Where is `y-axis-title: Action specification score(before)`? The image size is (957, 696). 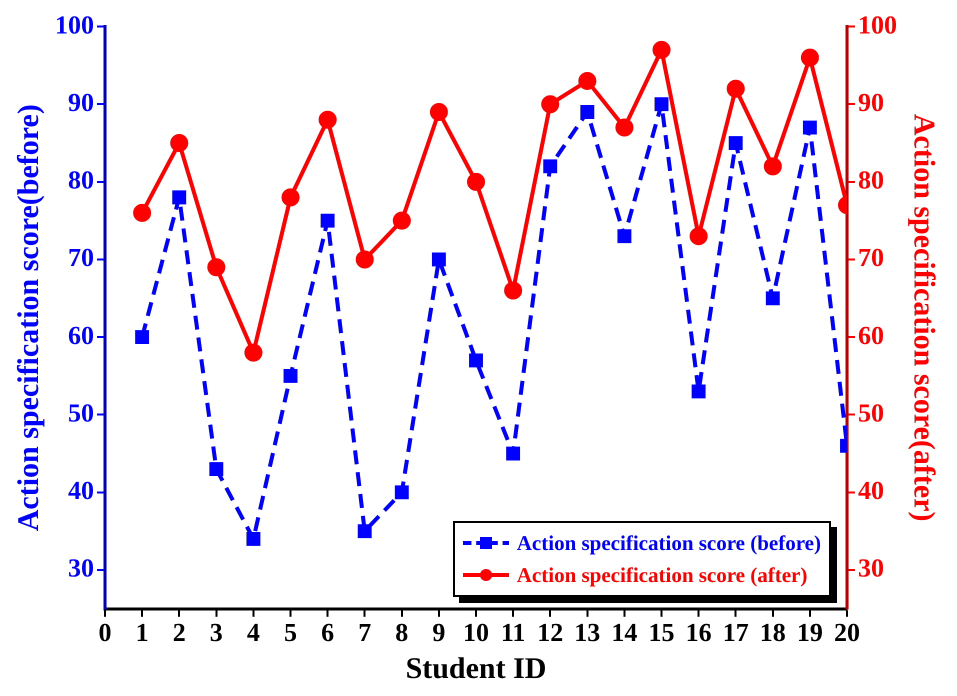 y-axis-title: Action specification score(before) is located at coordinates (28, 318).